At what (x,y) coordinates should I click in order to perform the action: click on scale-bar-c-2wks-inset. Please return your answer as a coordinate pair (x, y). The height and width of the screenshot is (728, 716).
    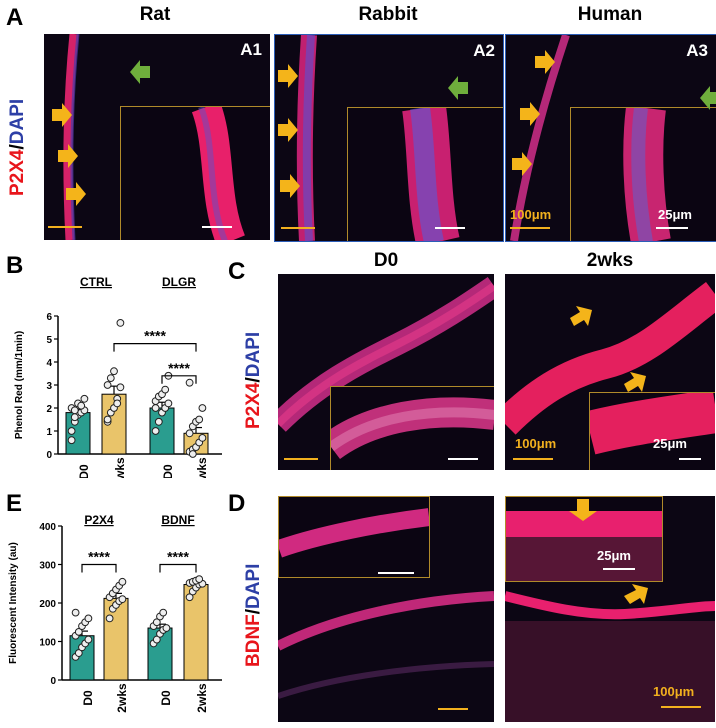
    Looking at the image, I should click on (690, 459).